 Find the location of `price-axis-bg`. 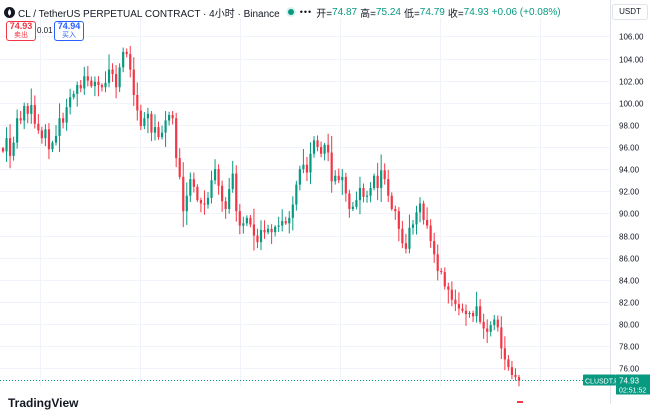

price-axis-bg is located at coordinates (630, 202).